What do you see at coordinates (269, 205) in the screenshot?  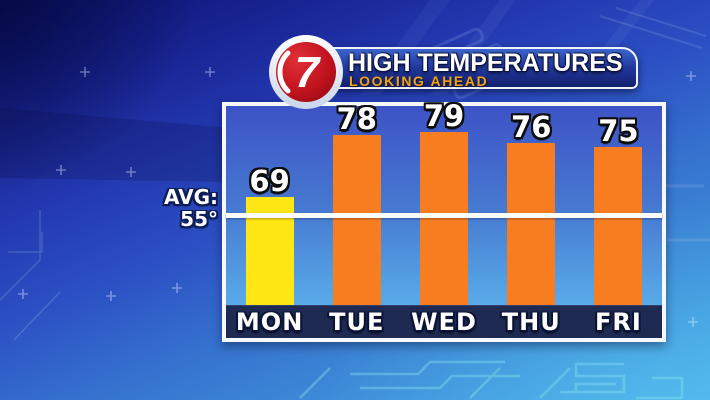 I see `bar-column-mon: 69` at bounding box center [269, 205].